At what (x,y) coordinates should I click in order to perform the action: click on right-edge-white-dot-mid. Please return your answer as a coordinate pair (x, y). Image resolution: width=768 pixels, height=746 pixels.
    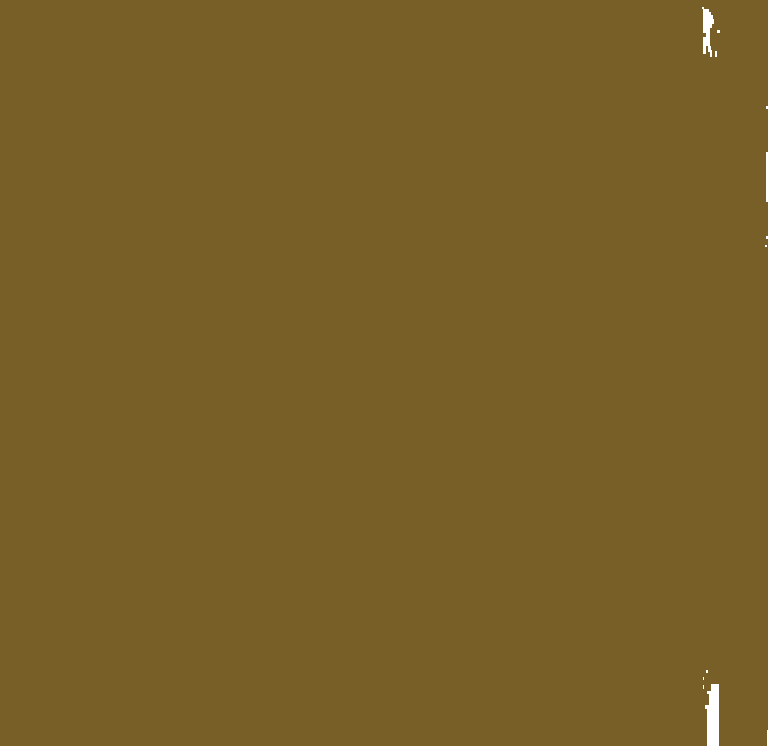
    Looking at the image, I should click on (767, 237).